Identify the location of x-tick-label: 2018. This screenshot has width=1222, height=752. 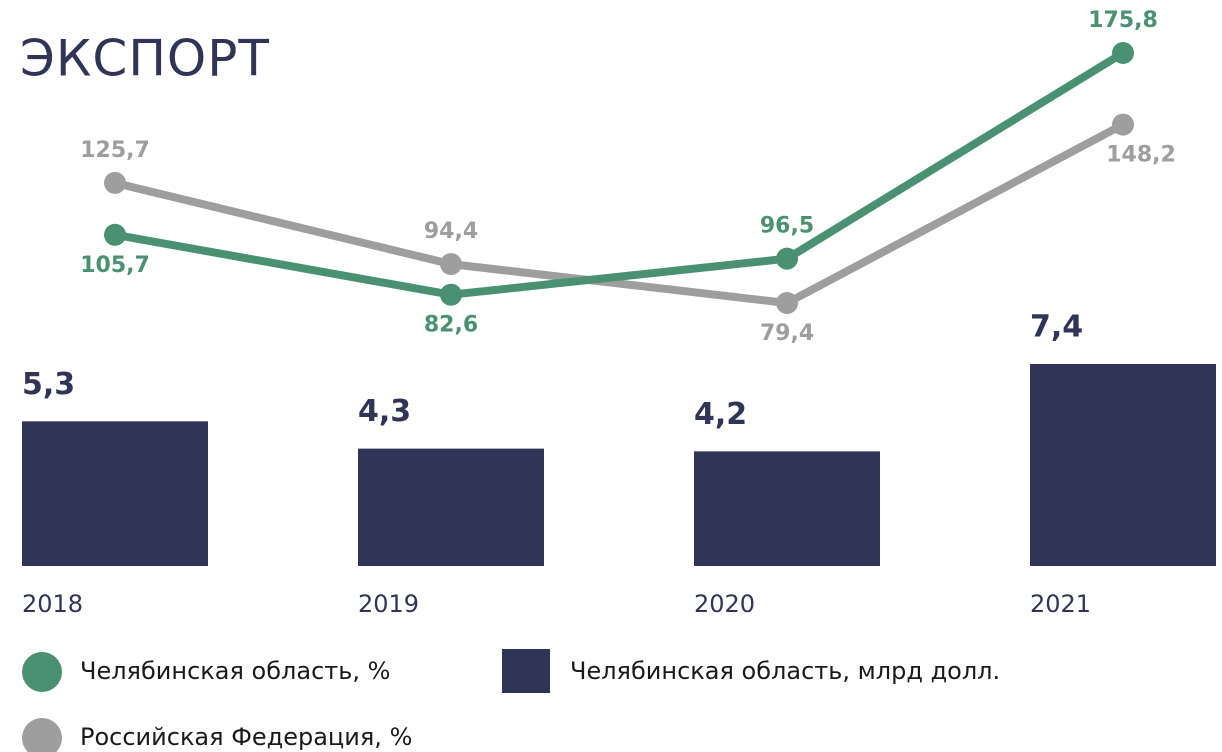
(52, 604).